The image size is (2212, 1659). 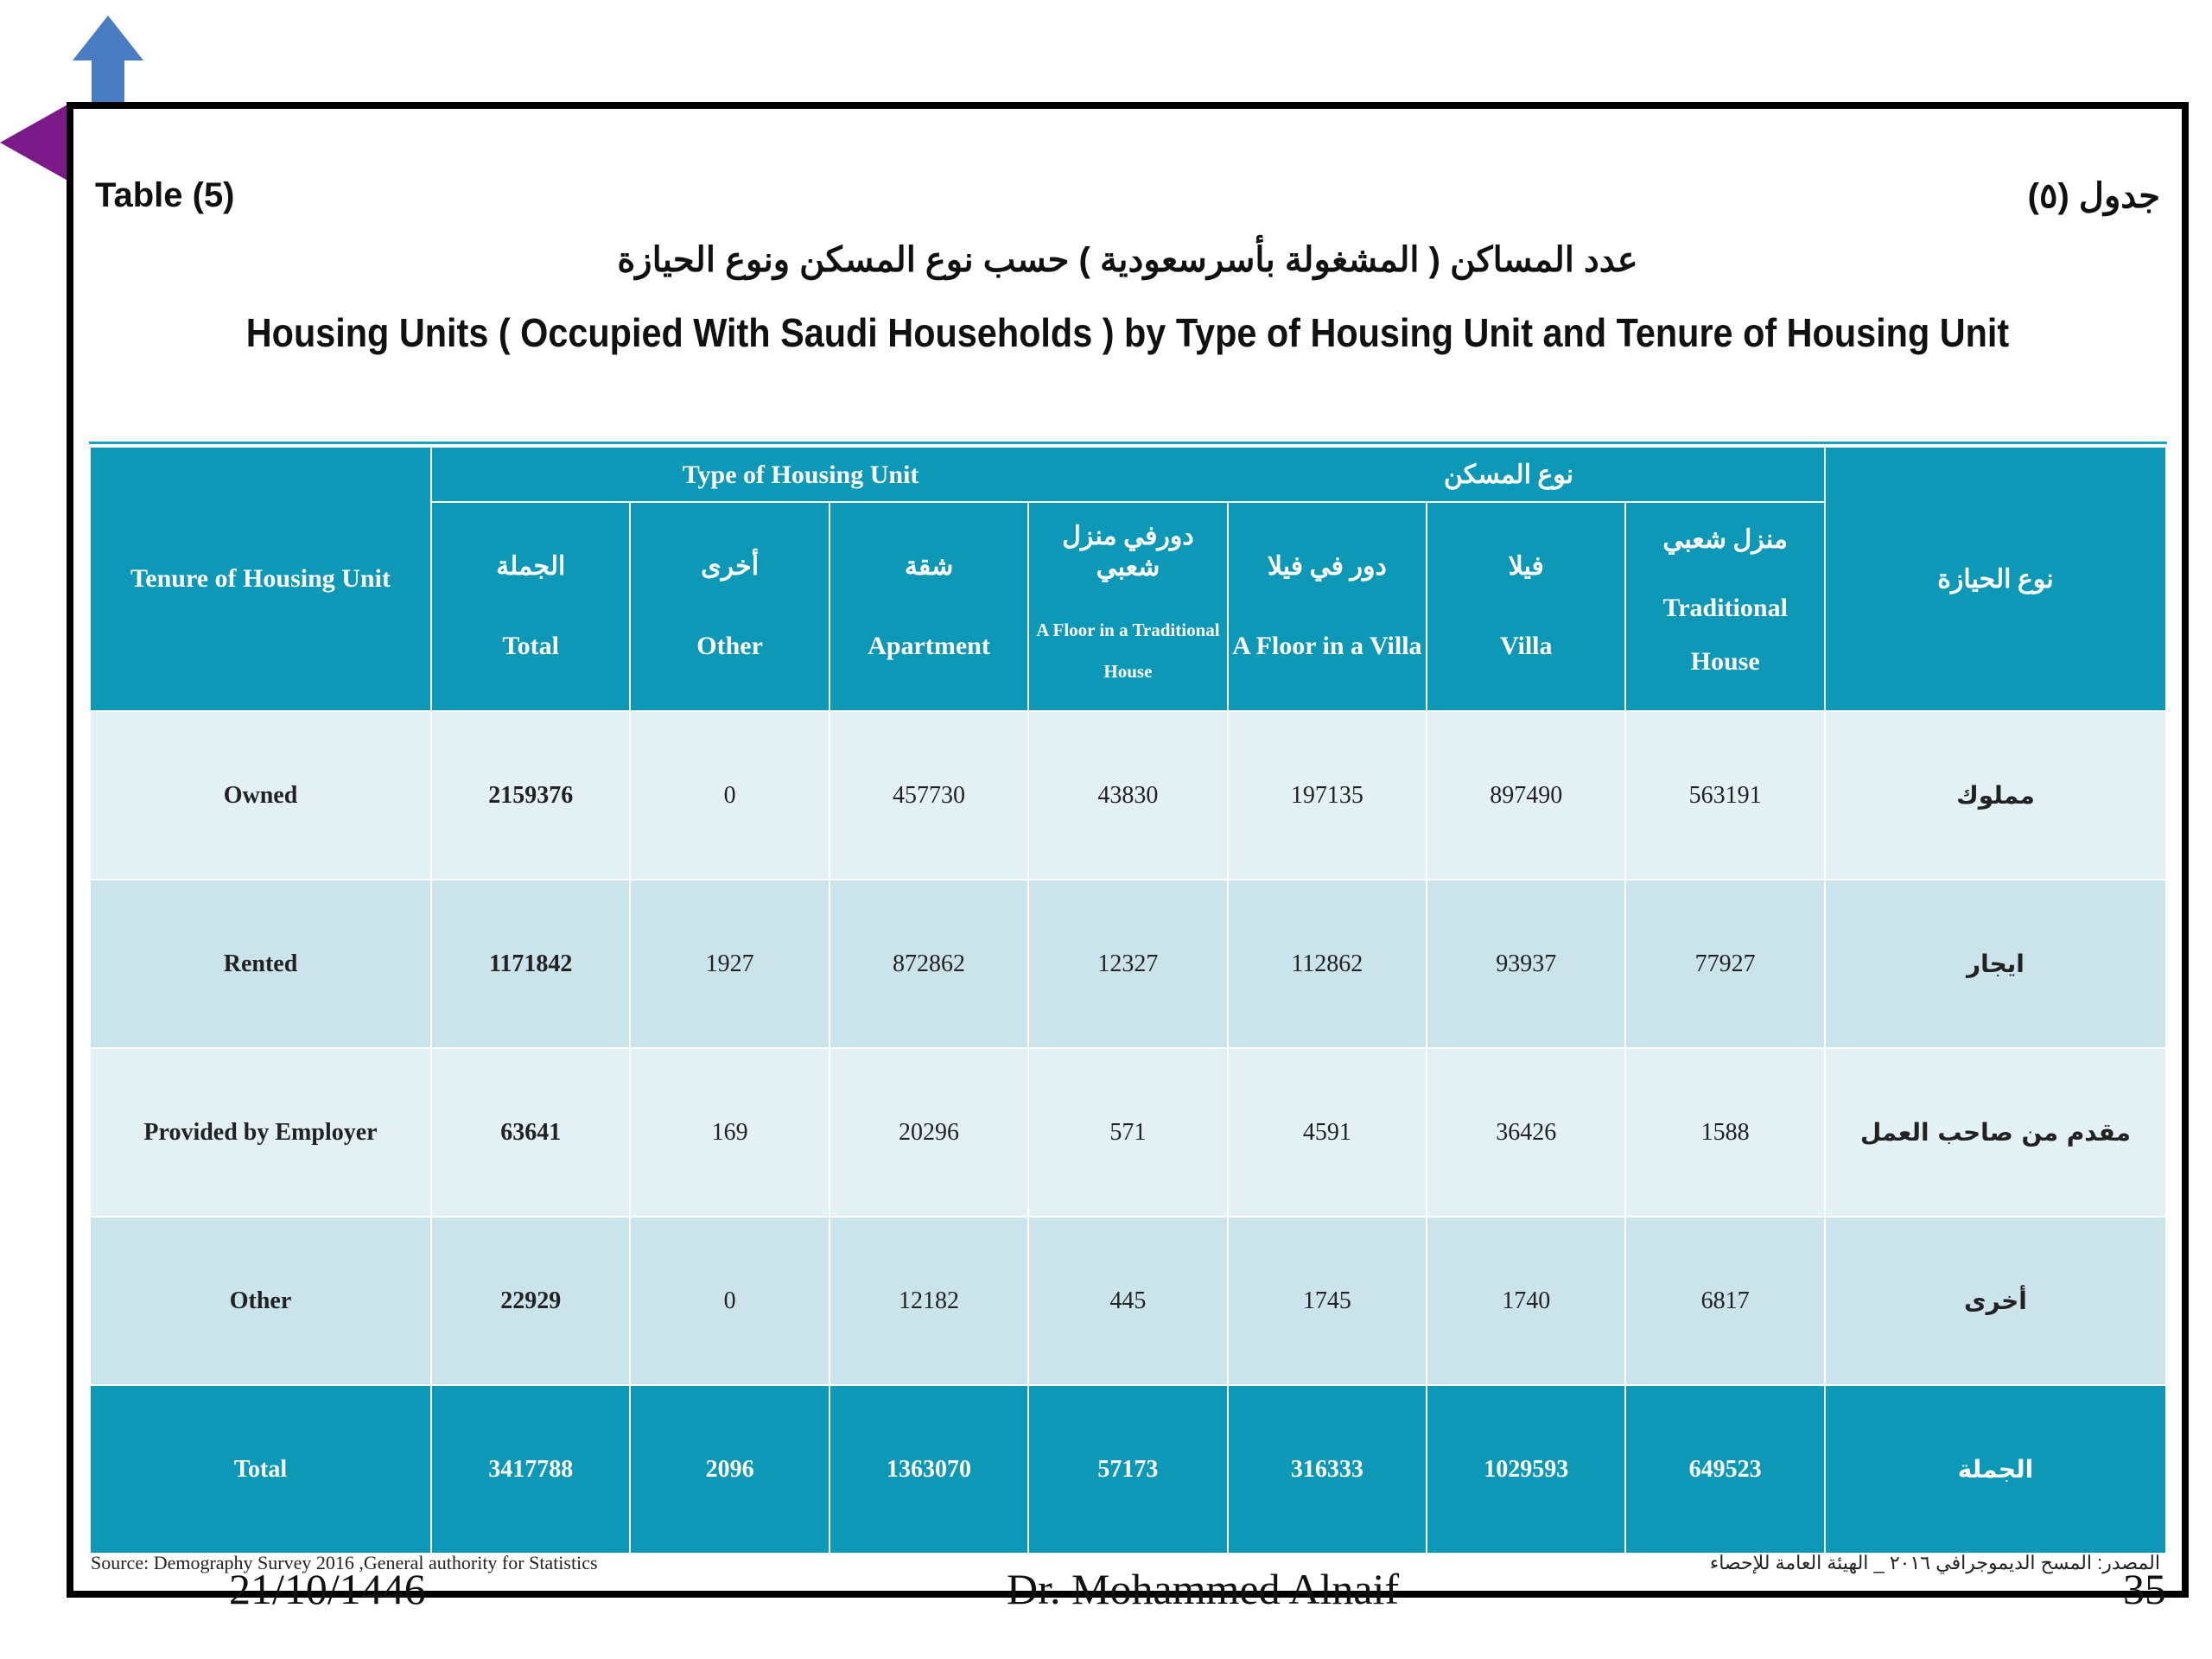 What do you see at coordinates (929, 1469) in the screenshot?
I see `cell: 1363070` at bounding box center [929, 1469].